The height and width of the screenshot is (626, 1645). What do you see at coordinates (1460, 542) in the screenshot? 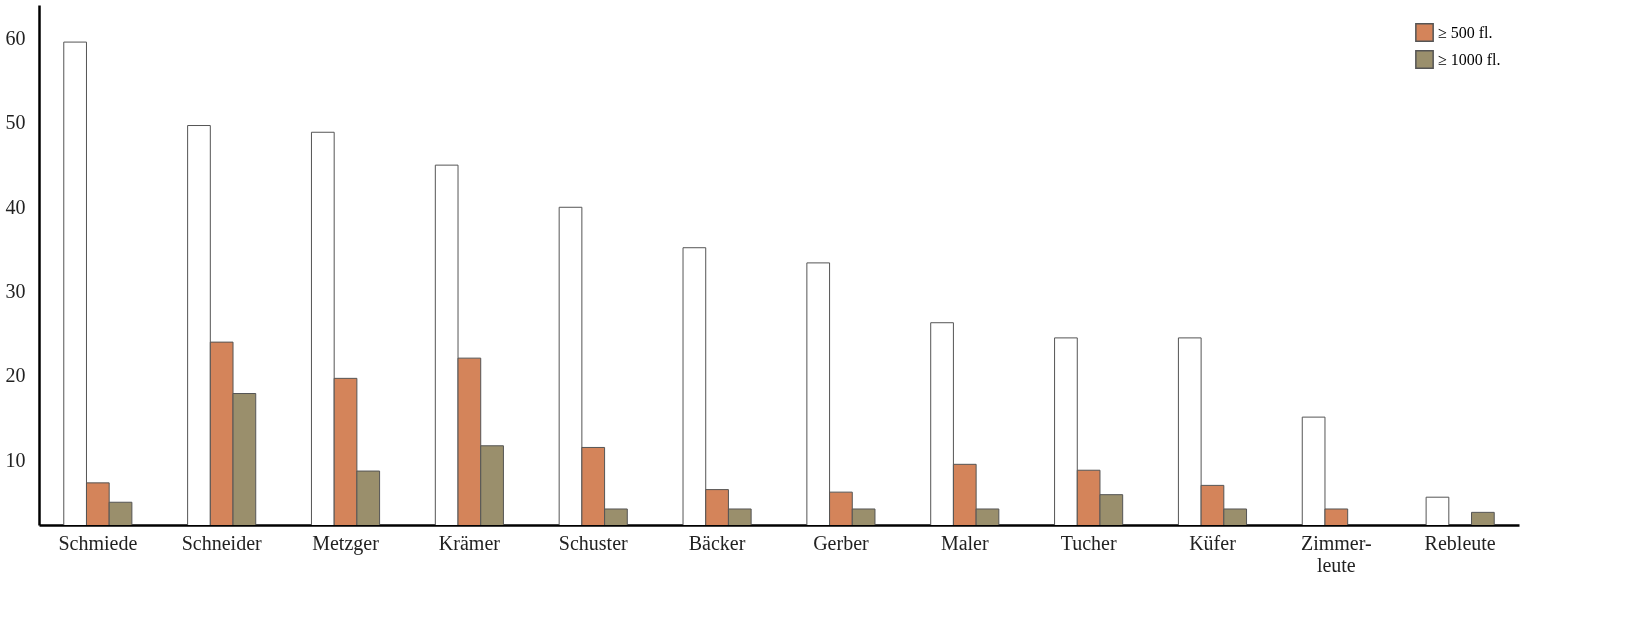
I see `x-tick-label: Rebleute` at bounding box center [1460, 542].